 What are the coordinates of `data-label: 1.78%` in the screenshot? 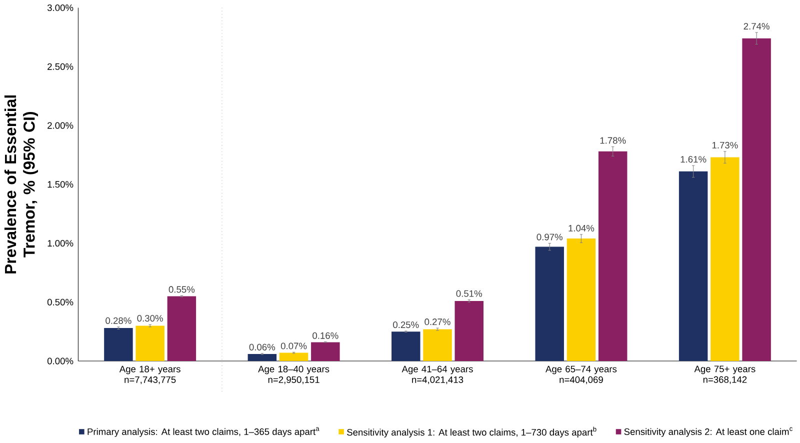 It's located at (613, 140).